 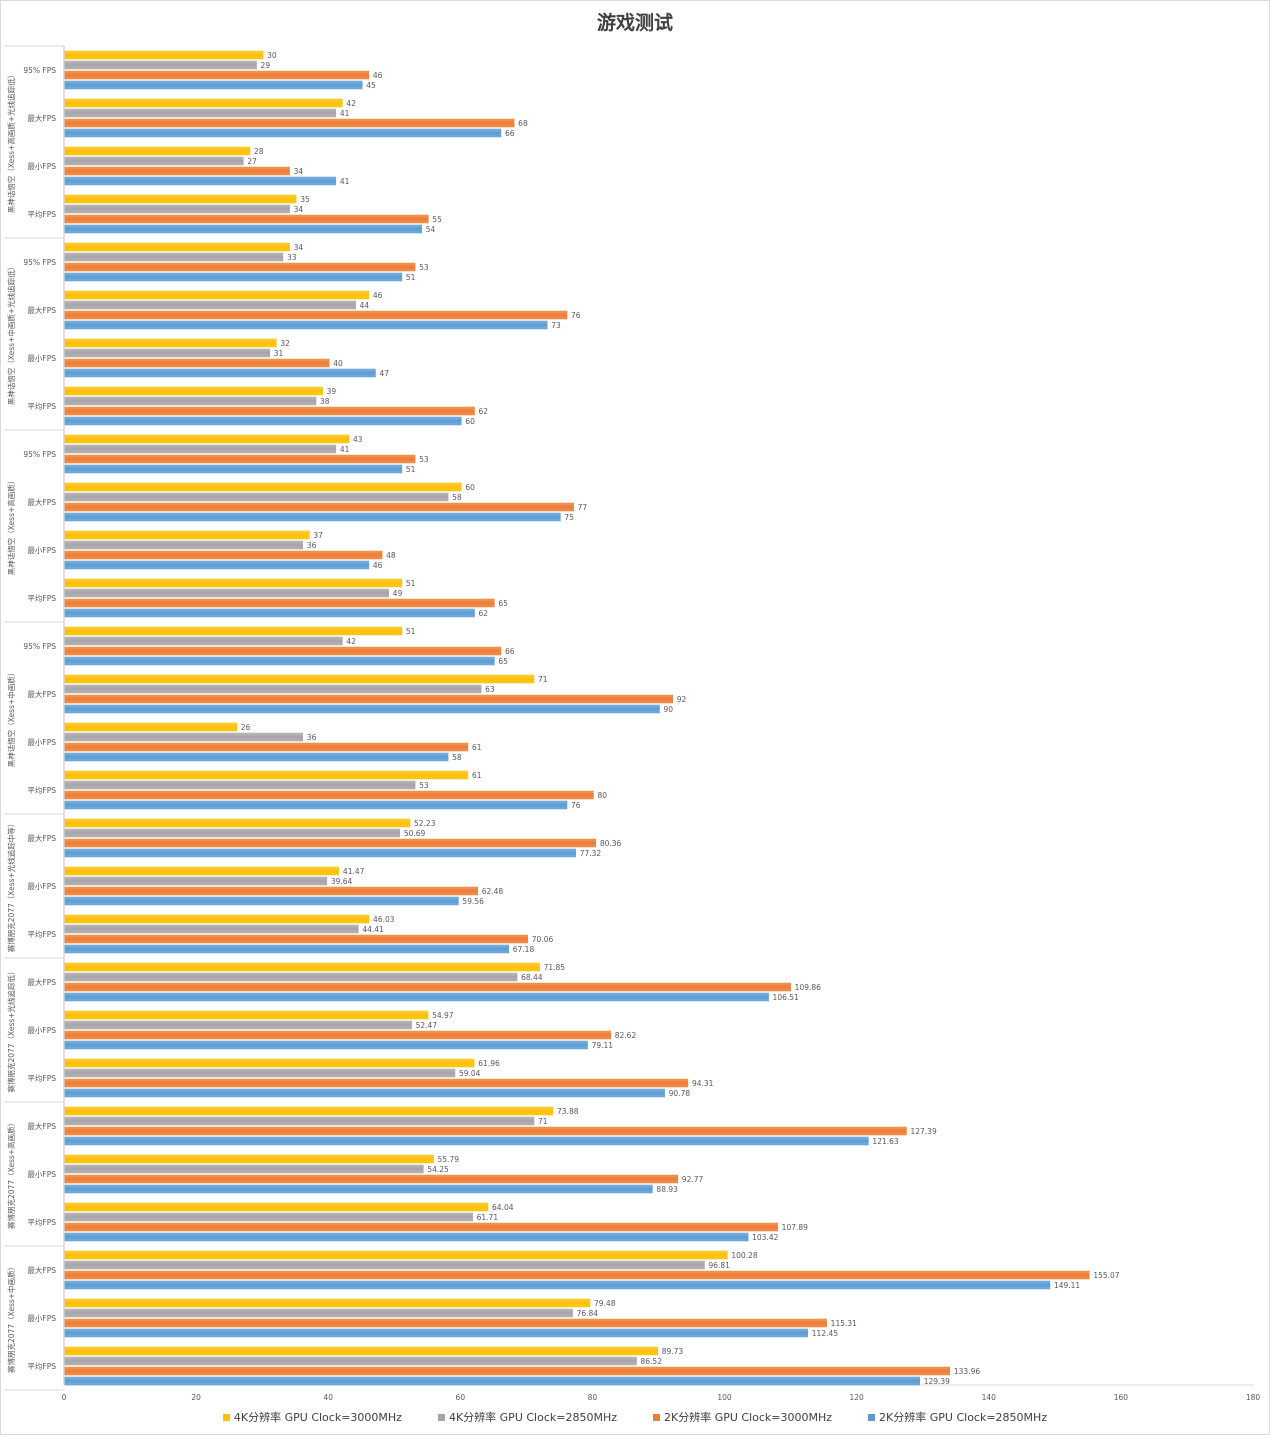 I want to click on data-label: 46, so click(x=378, y=295).